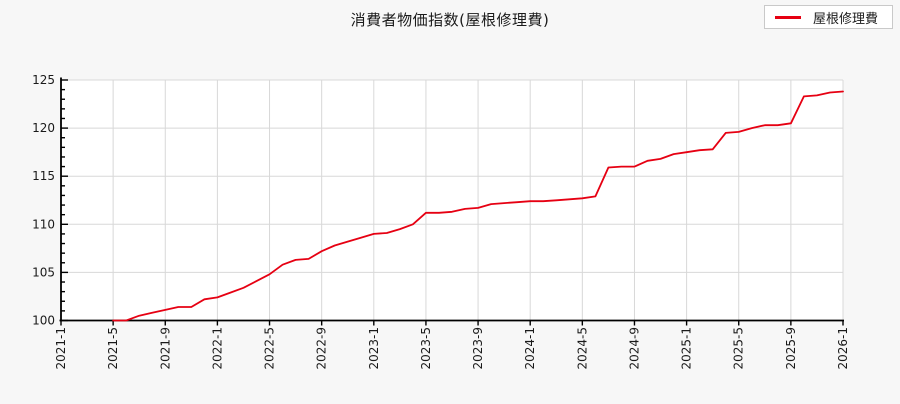  What do you see at coordinates (43, 272) in the screenshot?
I see `y-tick-label: 105` at bounding box center [43, 272].